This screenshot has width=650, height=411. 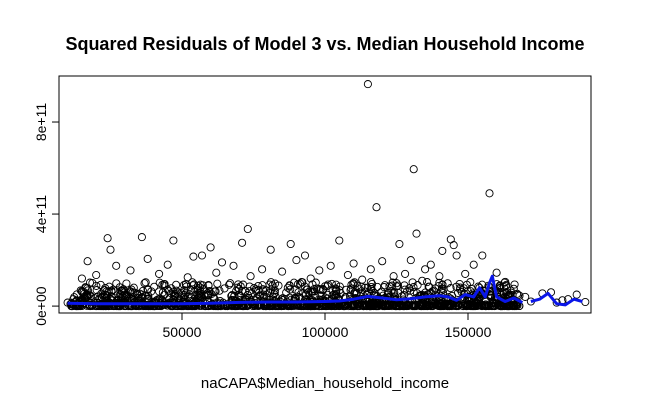 I want to click on y-axis: 0e+00 4e+11 8e+11, so click(x=46, y=214).